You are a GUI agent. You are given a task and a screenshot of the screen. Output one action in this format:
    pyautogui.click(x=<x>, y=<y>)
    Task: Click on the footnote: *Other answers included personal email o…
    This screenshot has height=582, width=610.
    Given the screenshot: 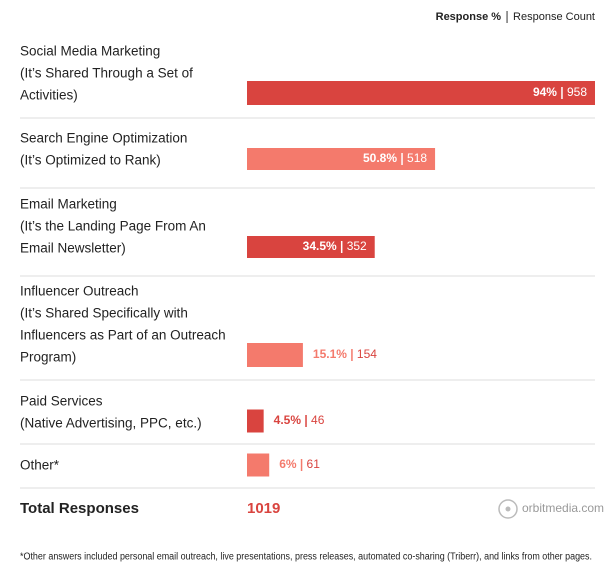 What is the action you would take?
    pyautogui.click(x=306, y=557)
    